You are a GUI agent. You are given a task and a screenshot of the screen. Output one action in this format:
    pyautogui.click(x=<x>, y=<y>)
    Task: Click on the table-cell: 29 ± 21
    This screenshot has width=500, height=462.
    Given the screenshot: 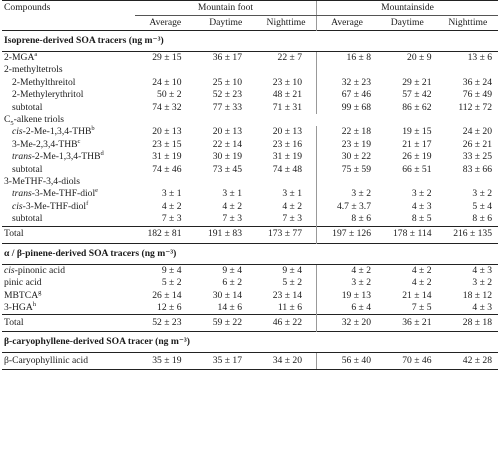 What is the action you would take?
    pyautogui.click(x=417, y=82)
    